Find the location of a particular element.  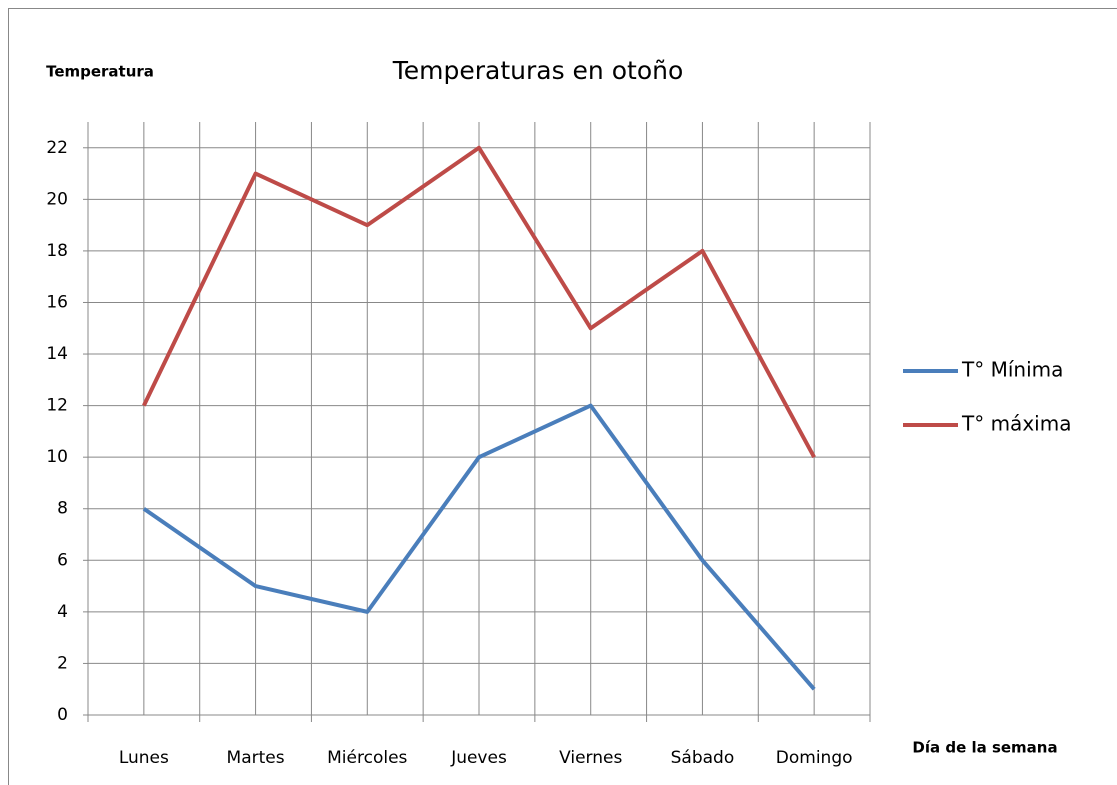

y-axis-label: Temperatura is located at coordinates (100, 72).